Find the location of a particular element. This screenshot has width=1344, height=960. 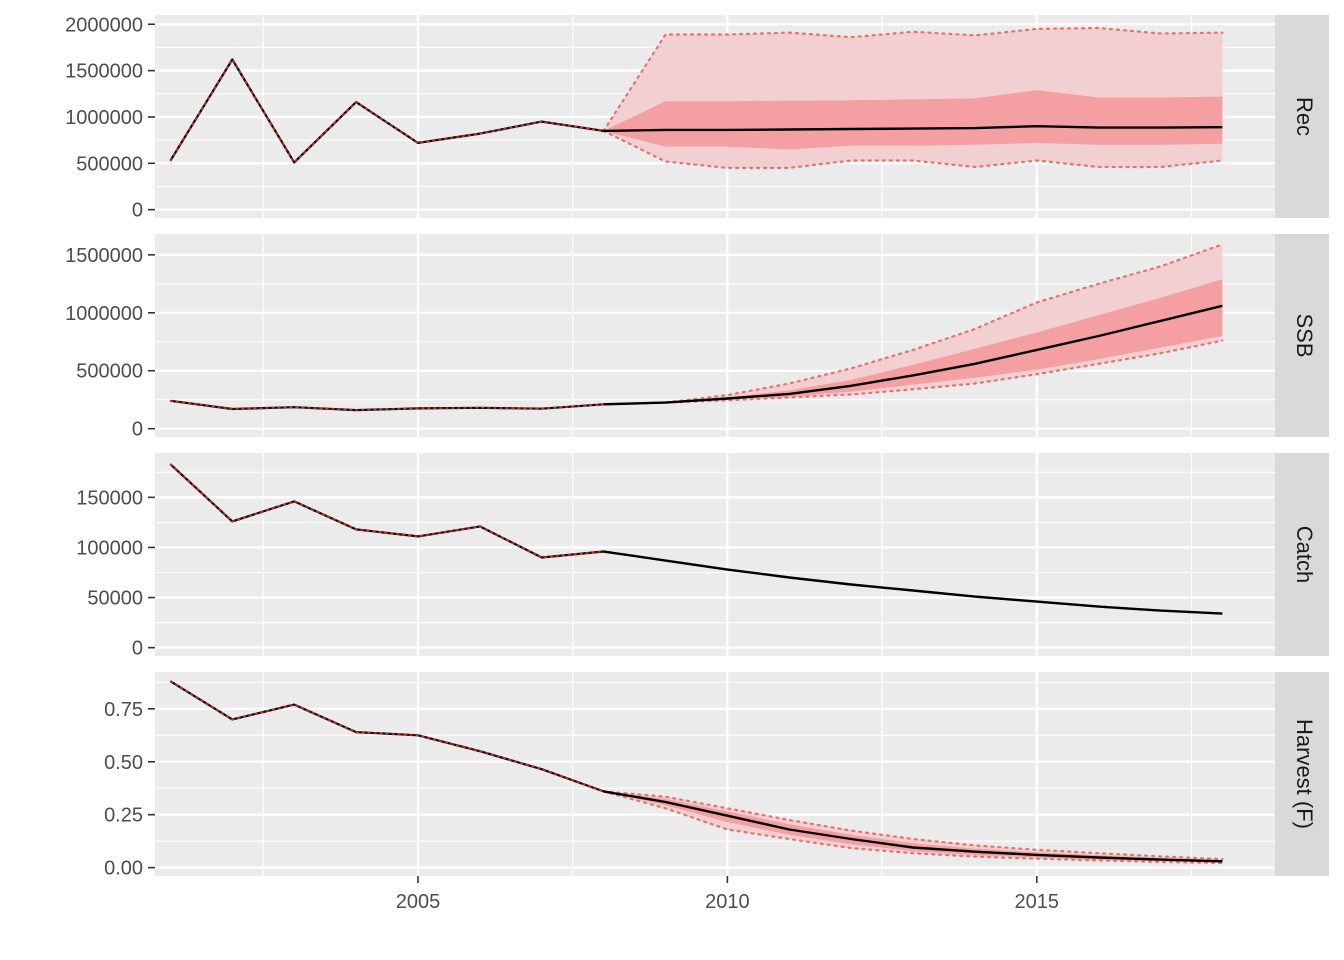

y-tick-label: 100000 is located at coordinates (109, 548).